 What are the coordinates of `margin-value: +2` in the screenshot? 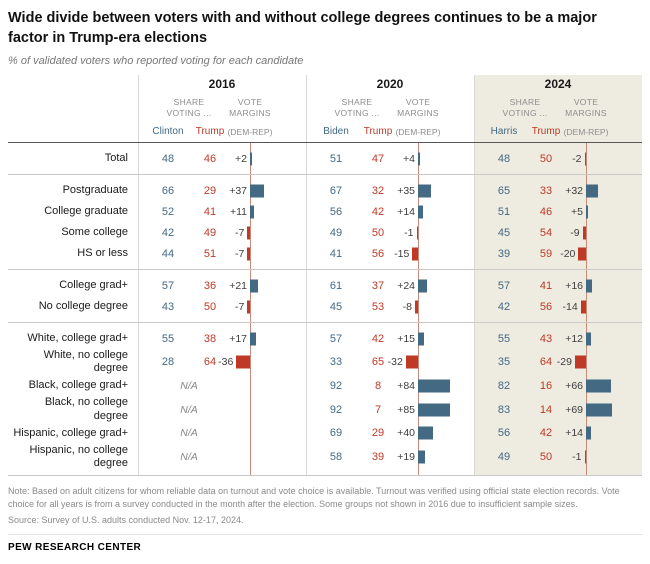 It's located at (241, 158).